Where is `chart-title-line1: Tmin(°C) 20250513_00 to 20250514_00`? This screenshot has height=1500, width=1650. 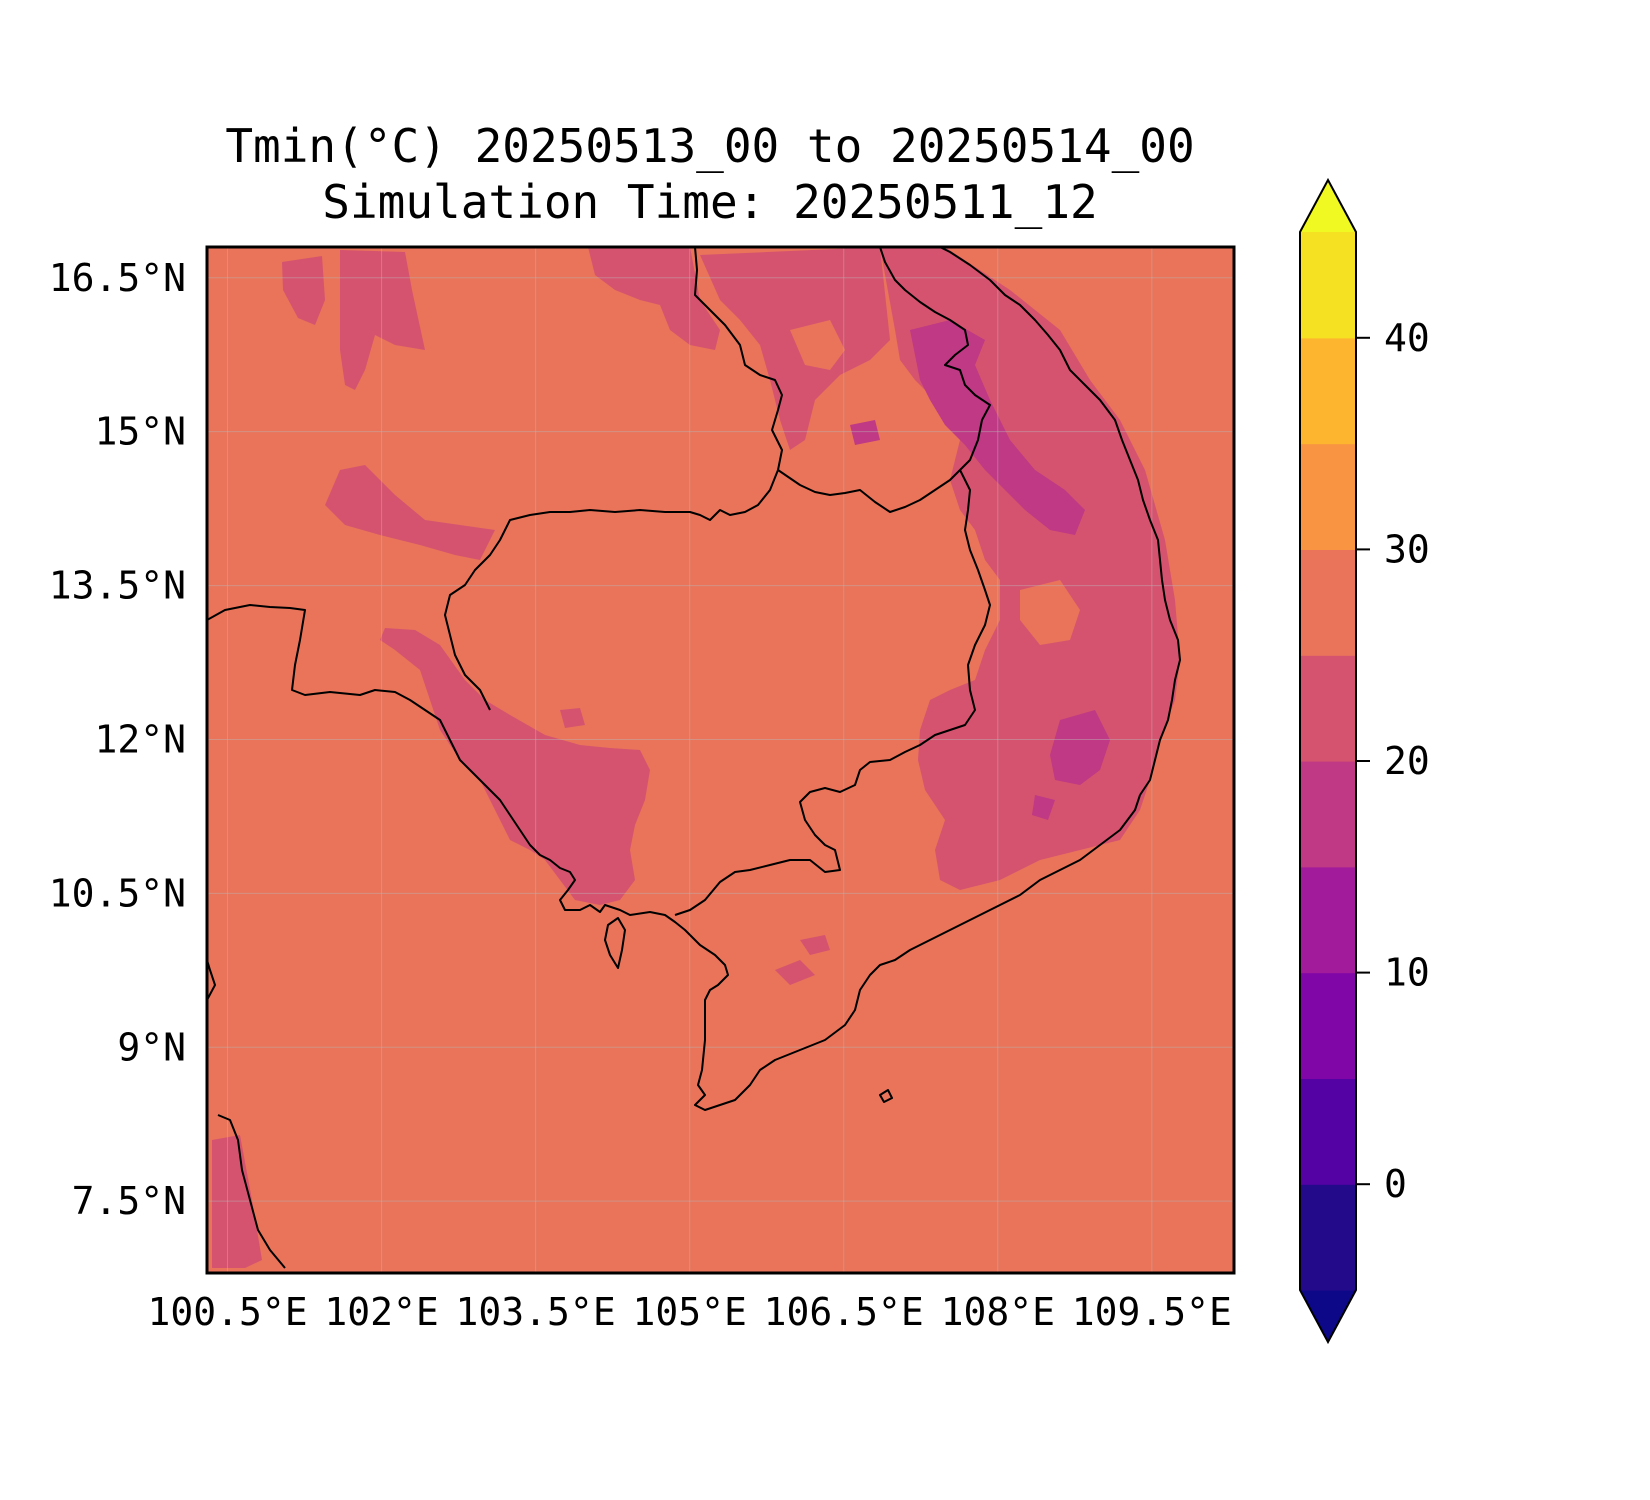 chart-title-line1: Tmin(°C) 20250513_00 to 20250514_00 is located at coordinates (710, 146).